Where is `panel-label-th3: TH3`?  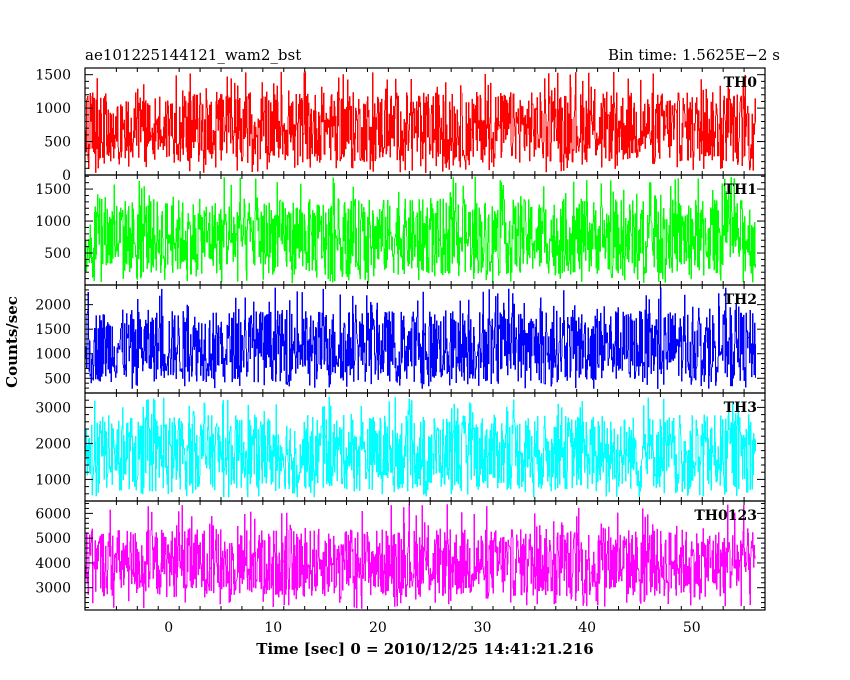 panel-label-th3: TH3 is located at coordinates (740, 408).